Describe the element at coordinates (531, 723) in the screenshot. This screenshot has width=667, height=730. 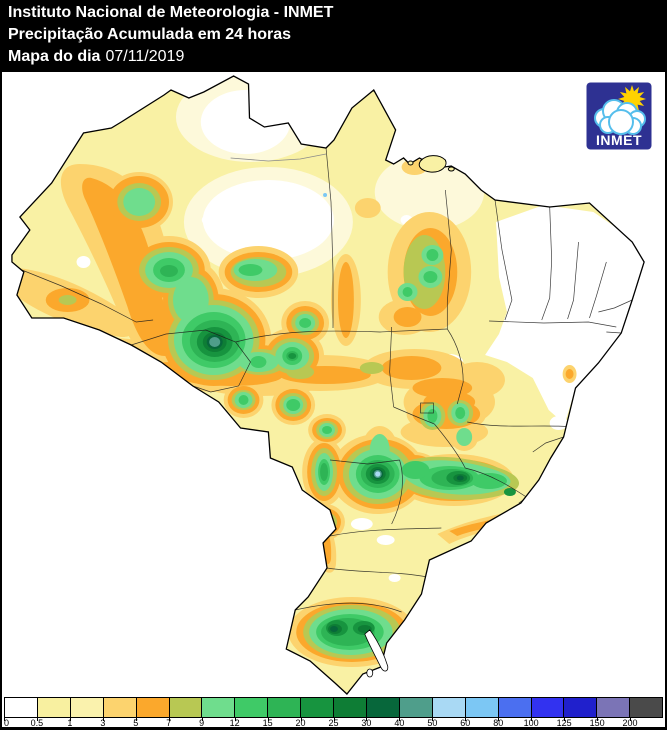
I see `colorbar-label: 100` at that location.